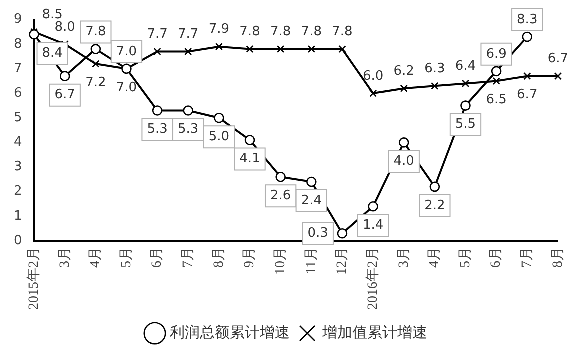  Describe the element at coordinates (496, 100) in the screenshot. I see `data-label: 6.5` at that location.